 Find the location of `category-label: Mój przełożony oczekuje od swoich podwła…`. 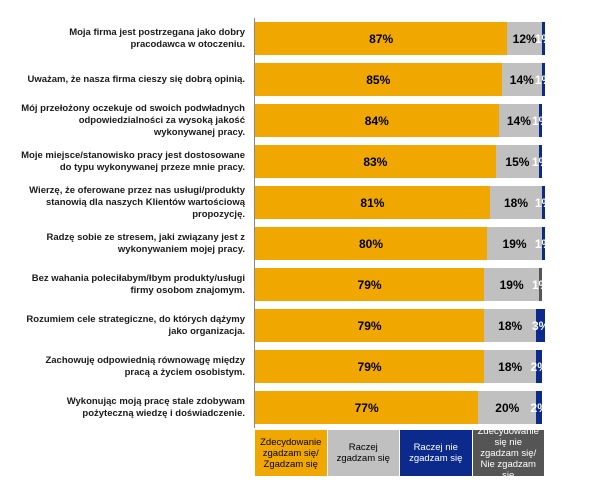

category-label: Mój przełożony oczekuje od swoich podwła… is located at coordinates (133, 120).